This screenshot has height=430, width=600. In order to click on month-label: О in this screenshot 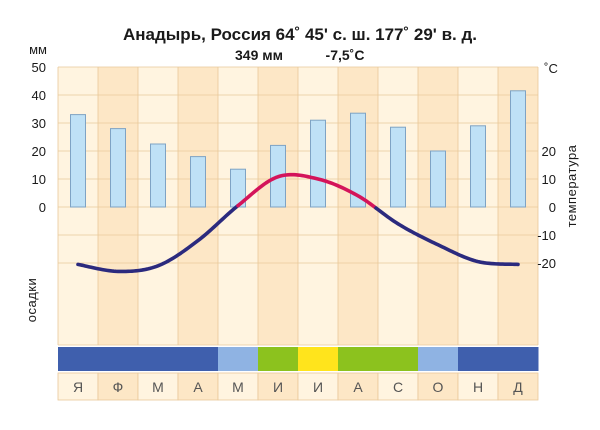, I will do `click(438, 387)`.